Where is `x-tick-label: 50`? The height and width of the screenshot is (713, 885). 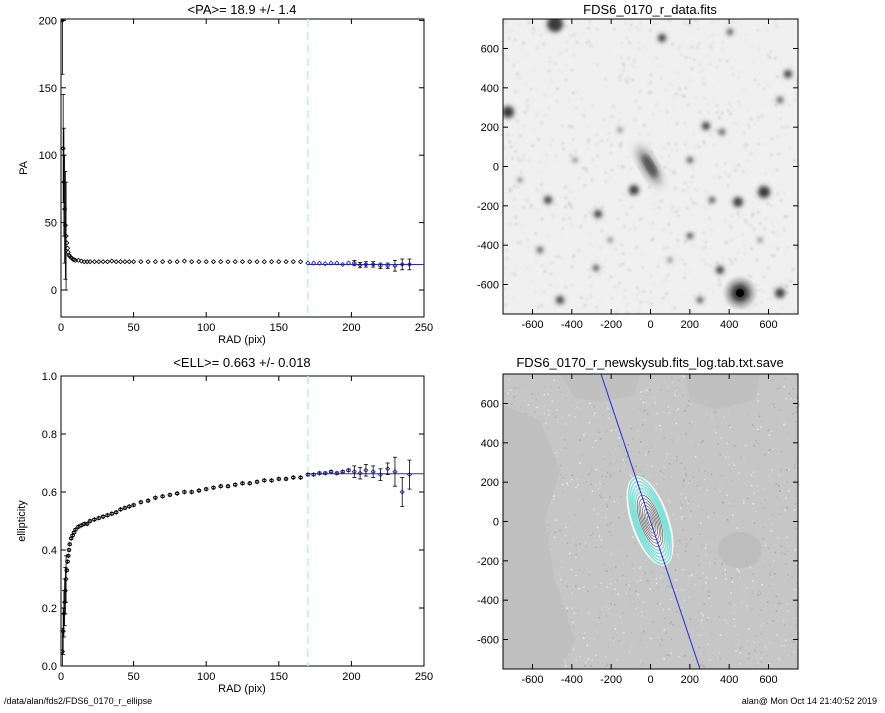 x-tick-label: 50 is located at coordinates (133, 677).